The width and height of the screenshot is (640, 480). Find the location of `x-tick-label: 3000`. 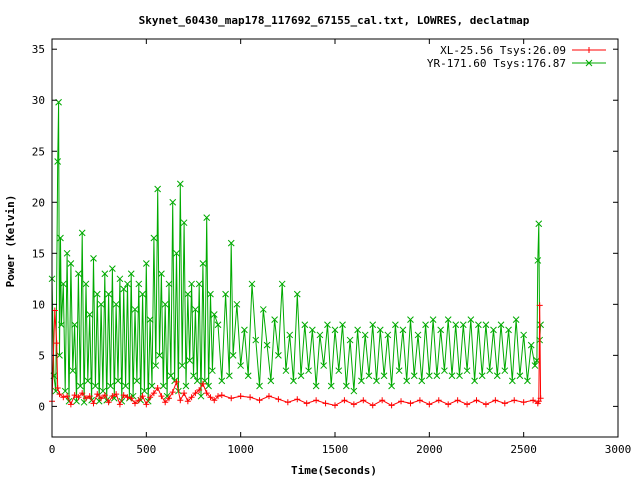

x-tick-label: 3000 is located at coordinates (618, 449).